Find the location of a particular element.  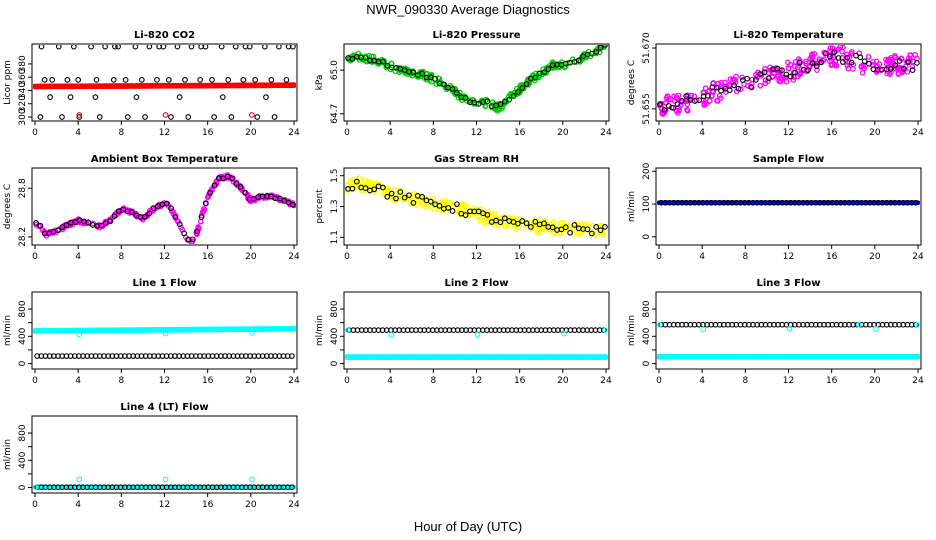

y-axis-label: percent is located at coordinates (320, 206).